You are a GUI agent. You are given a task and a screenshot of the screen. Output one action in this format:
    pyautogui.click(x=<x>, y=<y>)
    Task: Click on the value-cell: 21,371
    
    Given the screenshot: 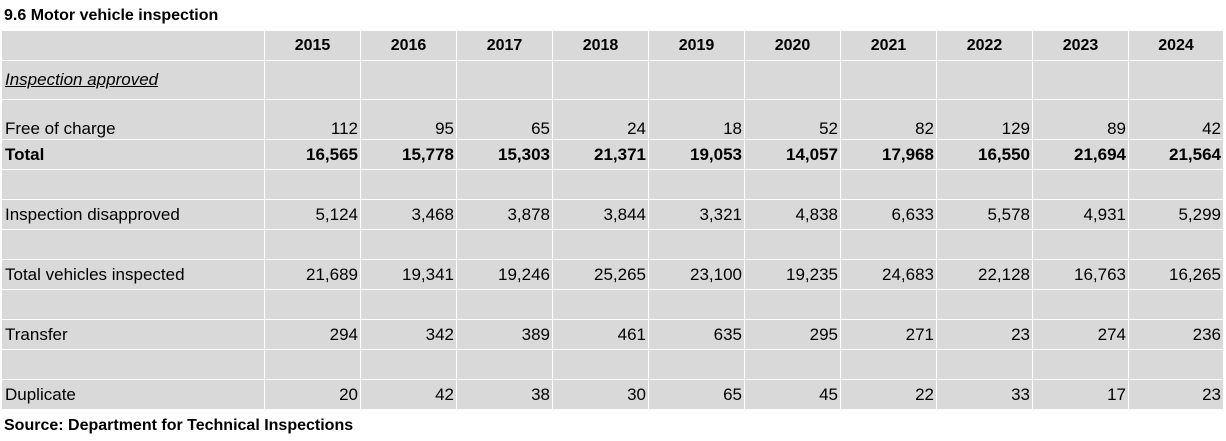 What is the action you would take?
    pyautogui.click(x=600, y=154)
    